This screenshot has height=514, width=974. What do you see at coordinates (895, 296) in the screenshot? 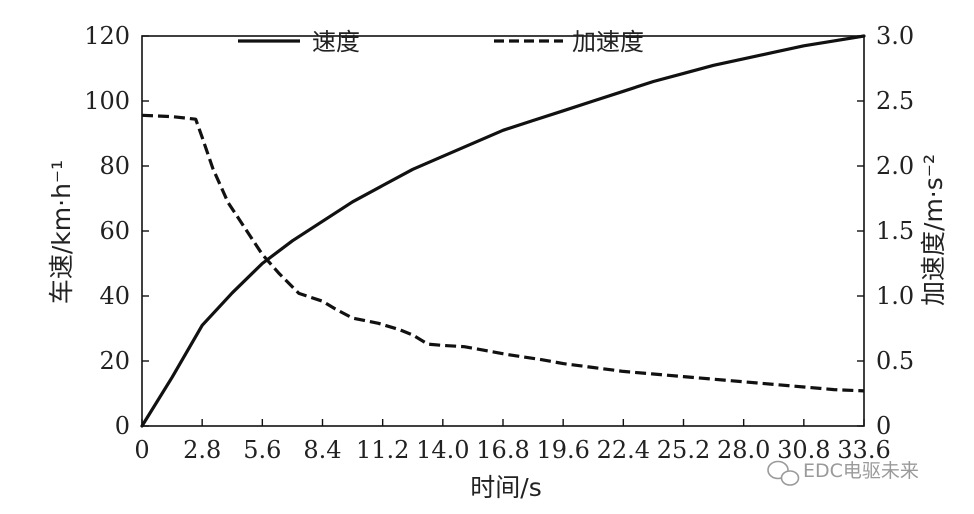
I see `right-y-tick-label: 1.0` at bounding box center [895, 296].